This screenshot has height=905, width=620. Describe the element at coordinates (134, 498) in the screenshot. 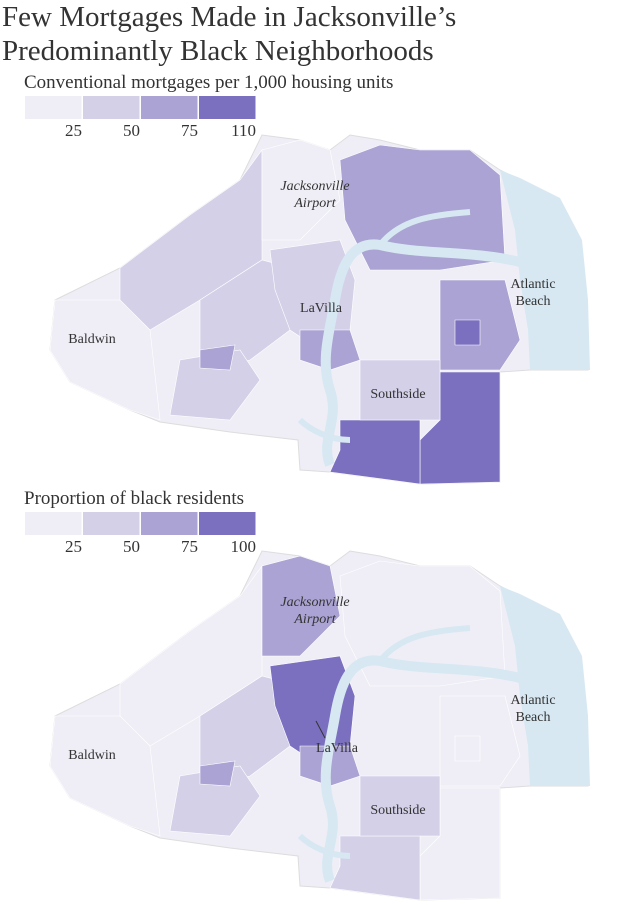

I see `legend-title: Proportion of black residents` at that location.